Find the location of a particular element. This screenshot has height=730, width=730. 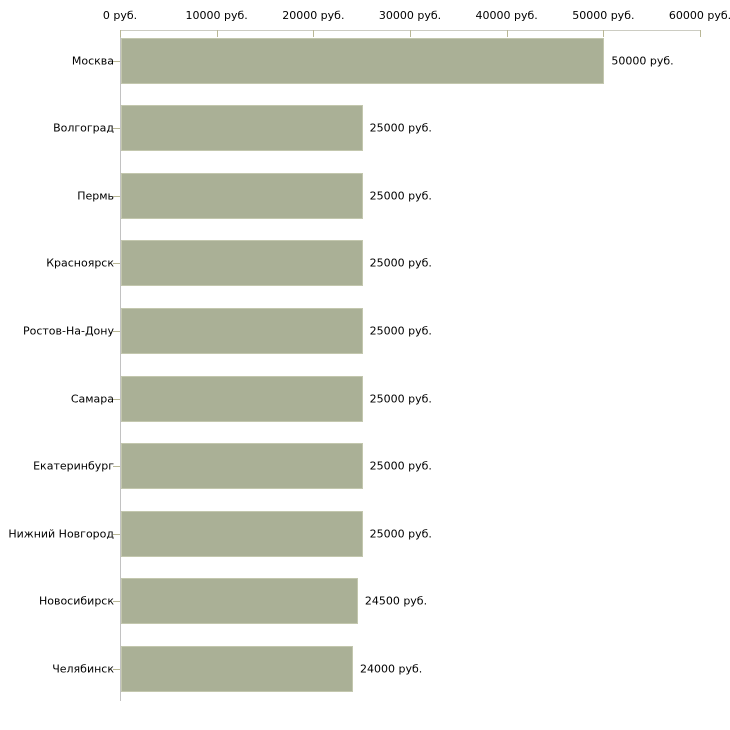

x-axis-tick-label: 20000 руб. is located at coordinates (313, 15).